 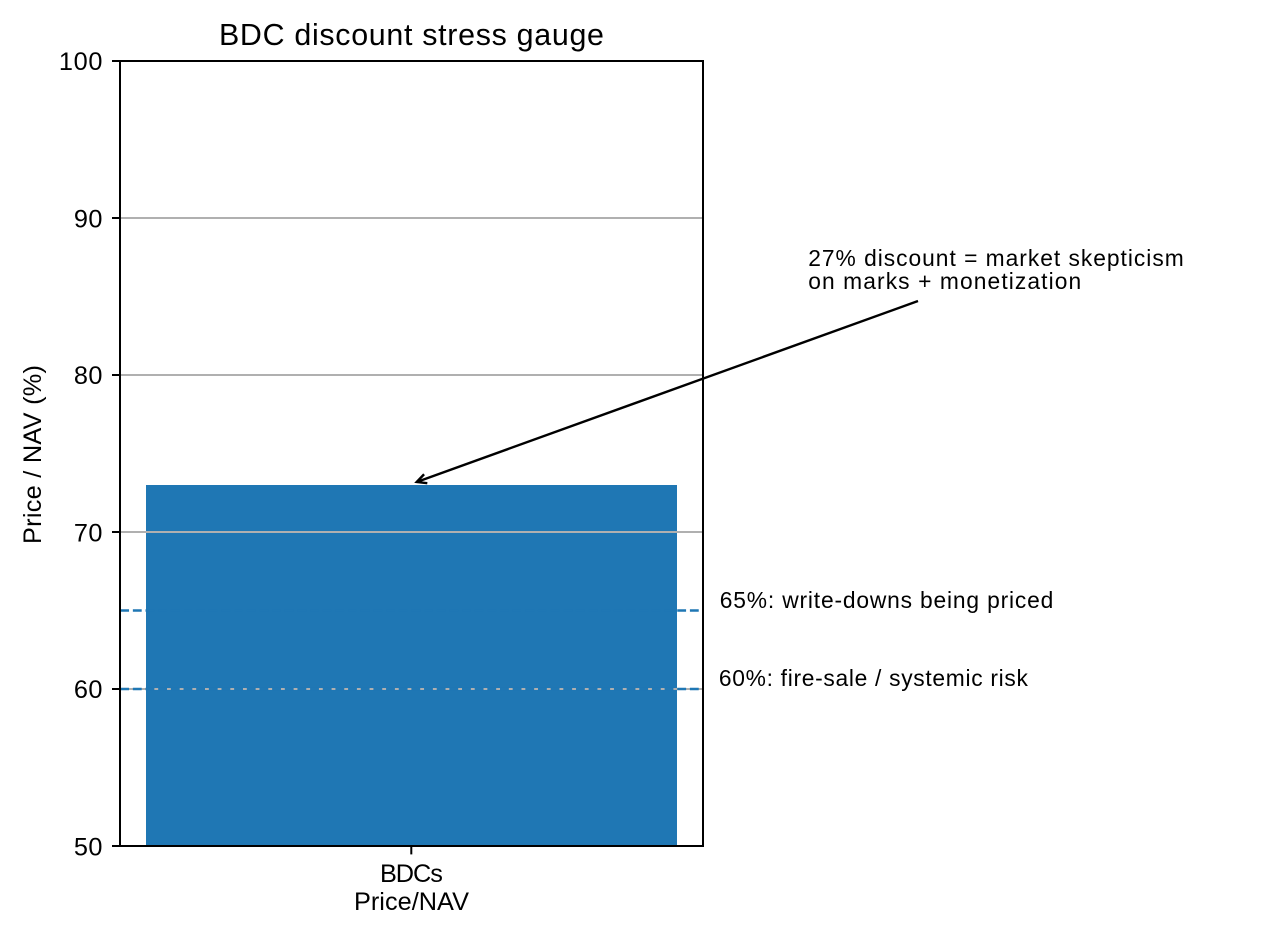 What do you see at coordinates (88, 376) in the screenshot?
I see `svg-text: 80` at bounding box center [88, 376].